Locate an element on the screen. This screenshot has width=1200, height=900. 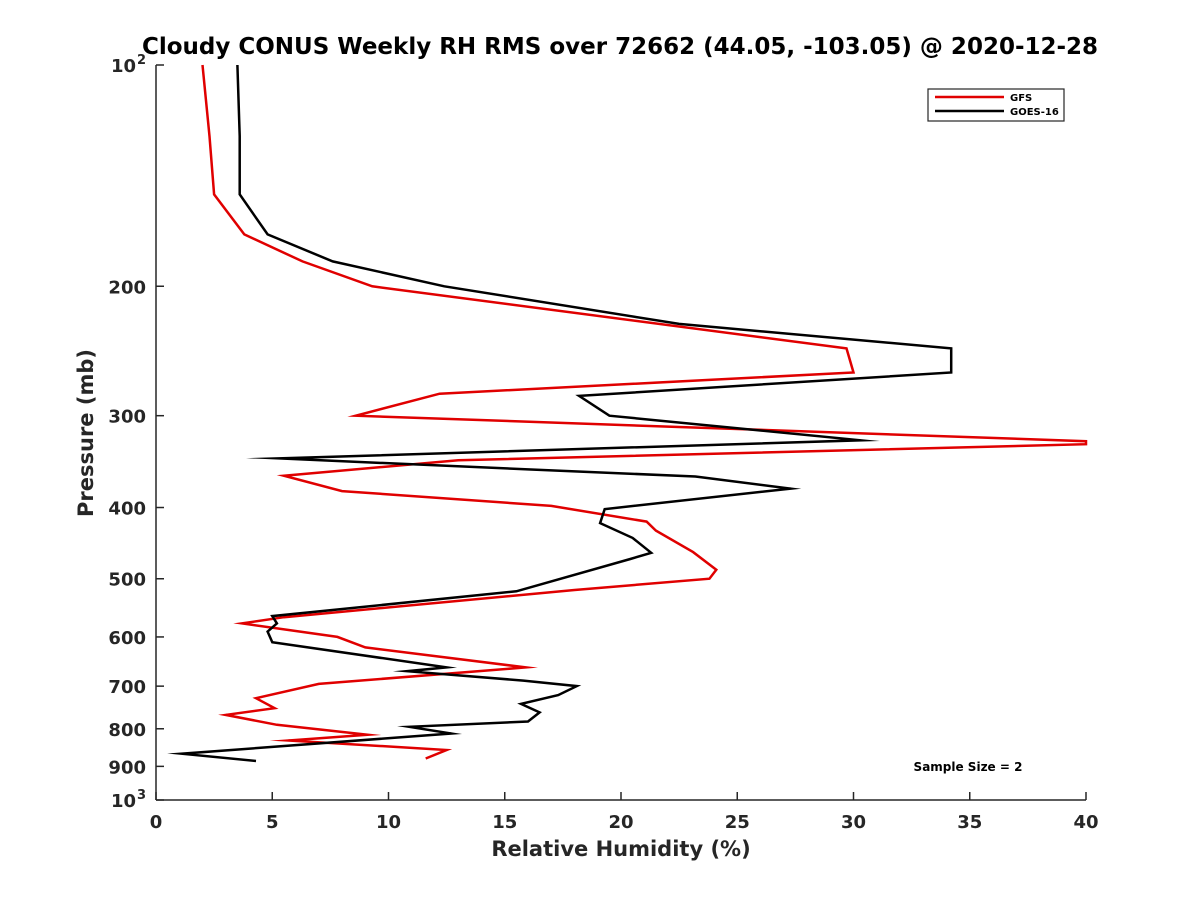
x-tick-label: 5 is located at coordinates (272, 822).